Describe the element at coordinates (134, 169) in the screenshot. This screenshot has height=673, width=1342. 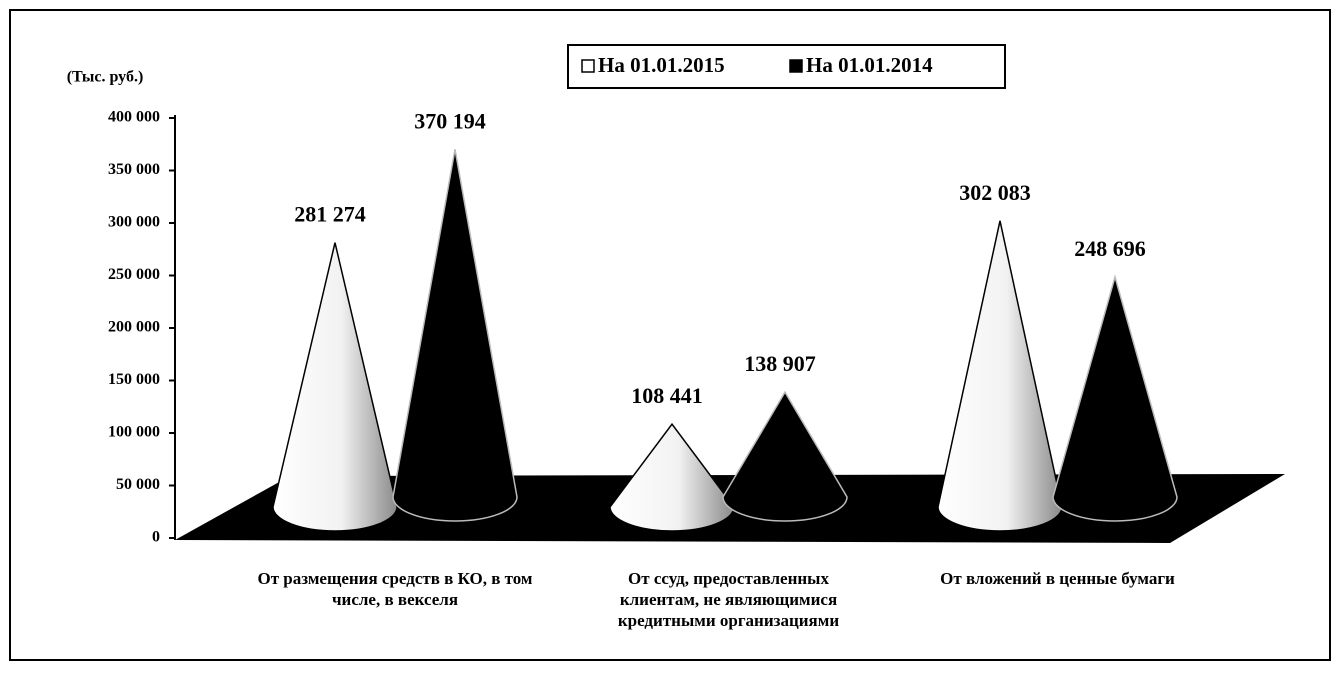
I see `y-tick-label: 350 000` at that location.